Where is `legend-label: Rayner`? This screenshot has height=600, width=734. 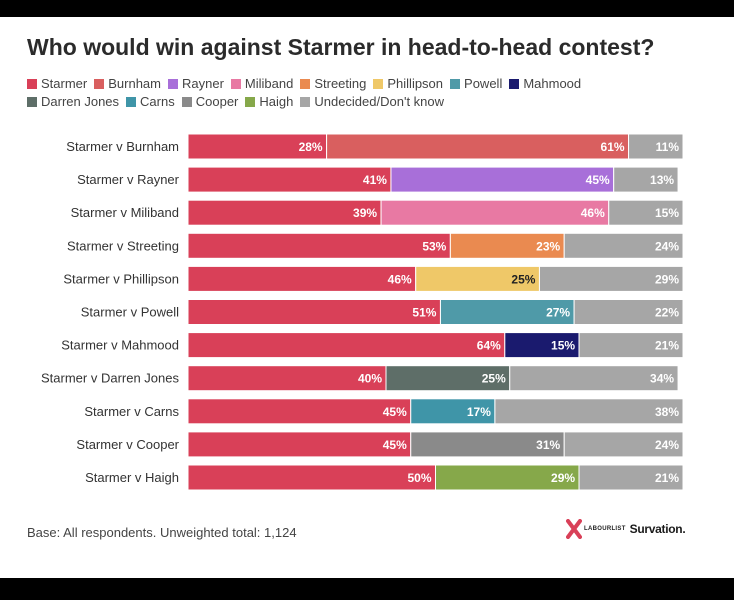 legend-label: Rayner is located at coordinates (202, 83).